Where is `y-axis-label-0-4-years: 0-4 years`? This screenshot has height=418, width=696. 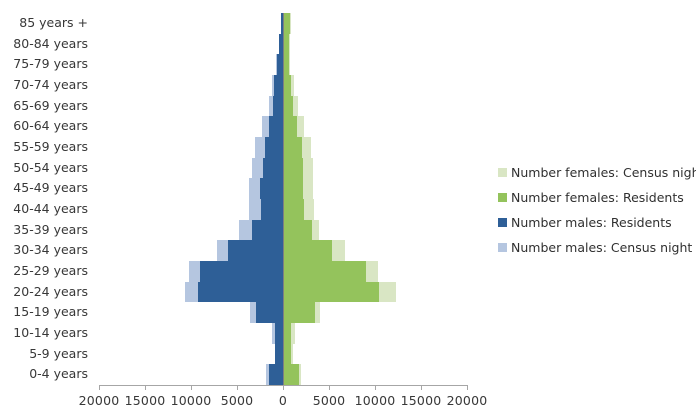
y-axis-label-0-4-years: 0-4 years is located at coordinates (58, 374).